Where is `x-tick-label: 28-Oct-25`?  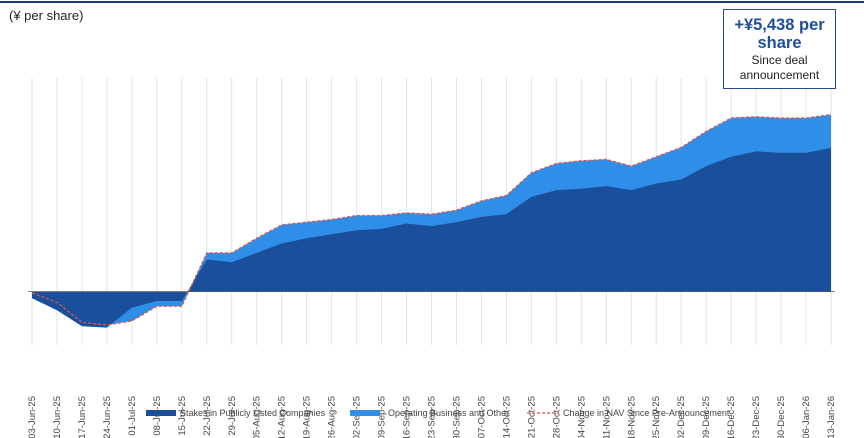
x-tick-label: 28-Oct-25 is located at coordinates (556, 417).